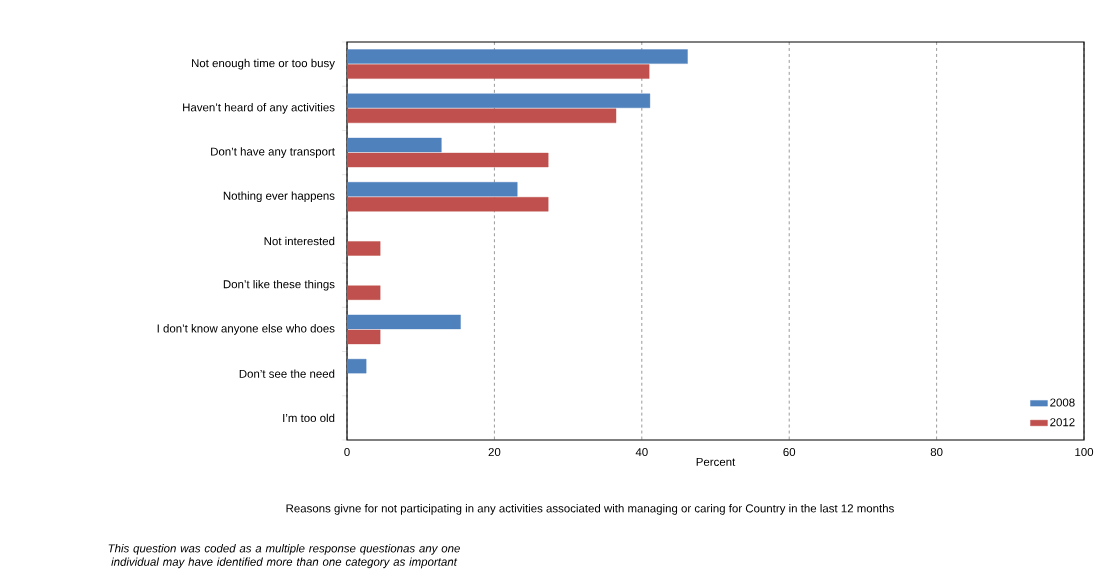 The image size is (1102, 583). Describe the element at coordinates (279, 285) in the screenshot. I see `y-tick-label: Don’t like these things` at that location.